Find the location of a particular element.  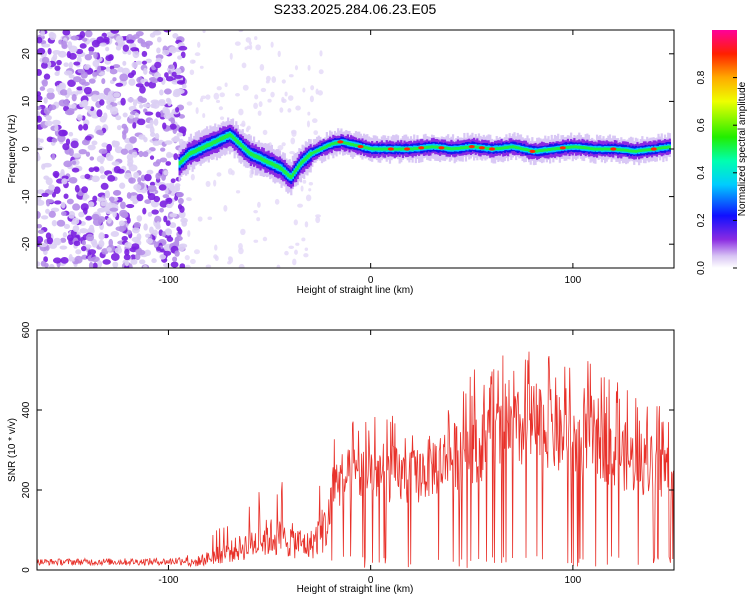

snr-xlabel: Height of straight line (km) is located at coordinates (355, 589).